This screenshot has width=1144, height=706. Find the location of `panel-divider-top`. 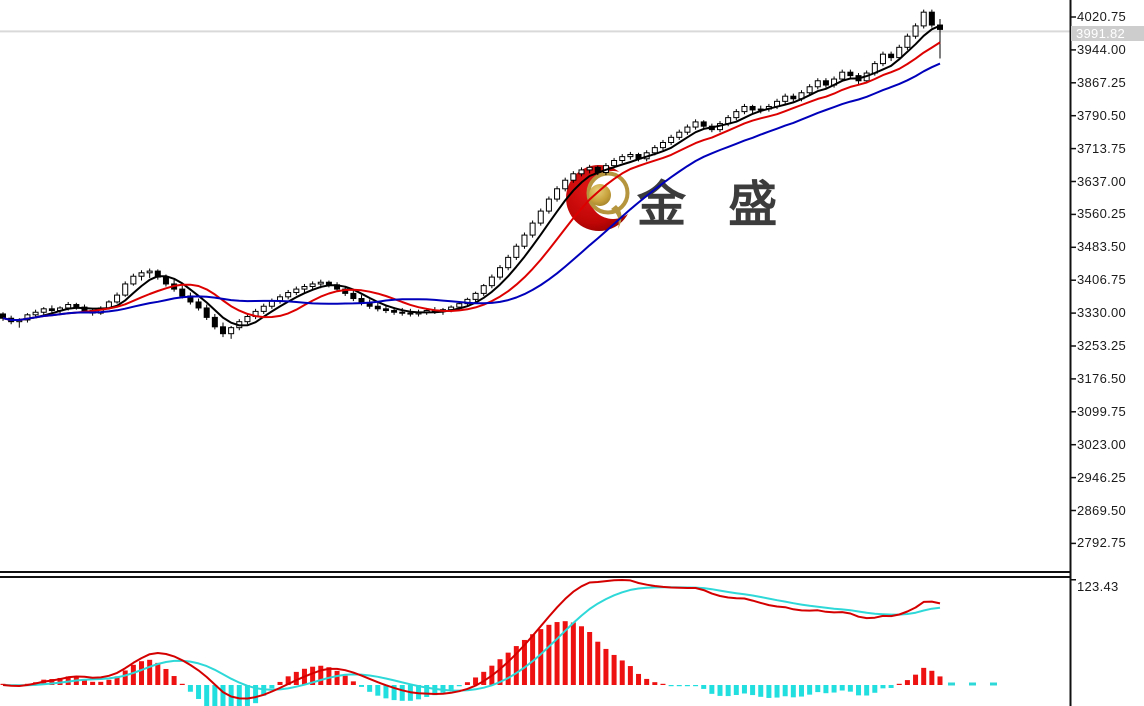

panel-divider-top is located at coordinates (535, 572).